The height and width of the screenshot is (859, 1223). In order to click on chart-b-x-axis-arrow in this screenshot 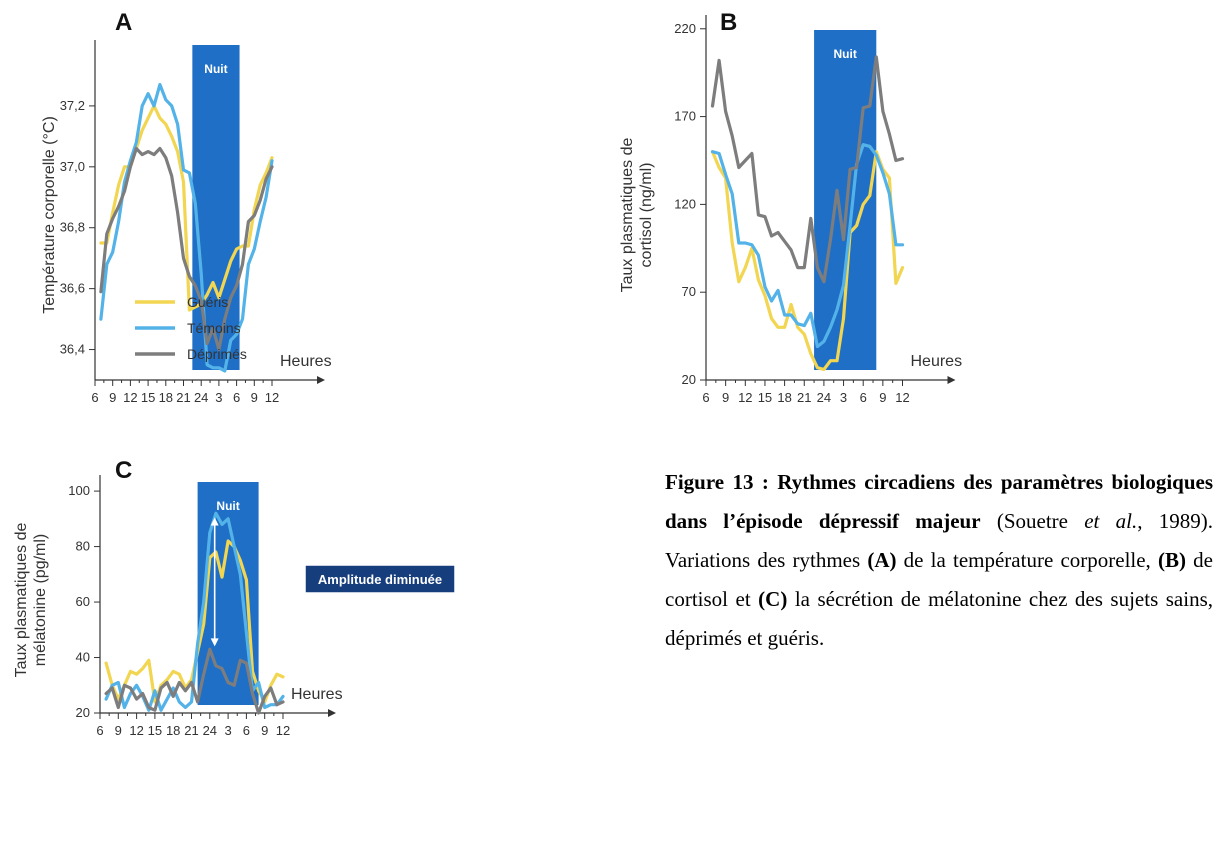, I will do `click(951, 380)`.